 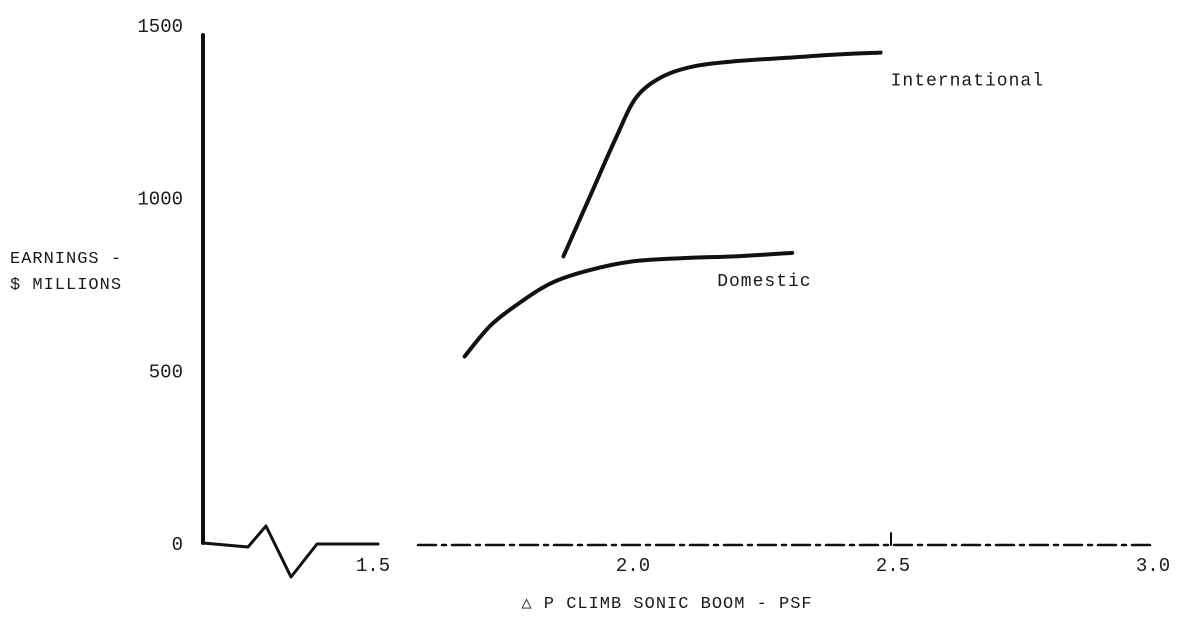 What do you see at coordinates (1153, 566) in the screenshot?
I see `x-tick-label: 3.0` at bounding box center [1153, 566].